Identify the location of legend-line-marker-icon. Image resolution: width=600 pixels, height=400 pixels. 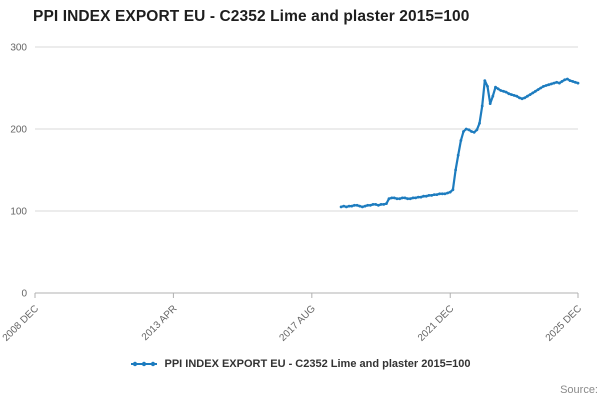
(143, 364).